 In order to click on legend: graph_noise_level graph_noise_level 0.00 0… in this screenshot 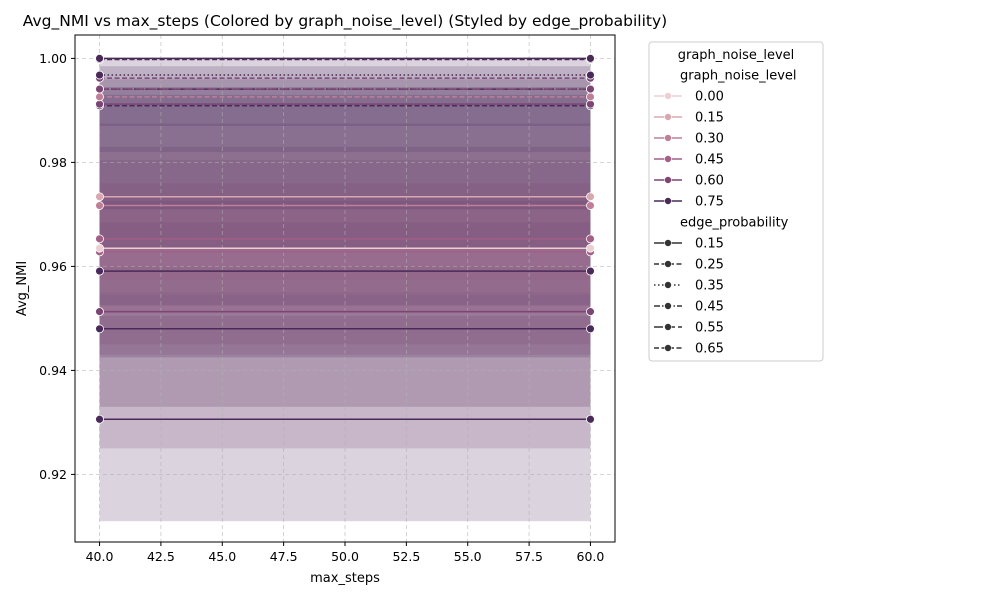, I will do `click(736, 201)`.